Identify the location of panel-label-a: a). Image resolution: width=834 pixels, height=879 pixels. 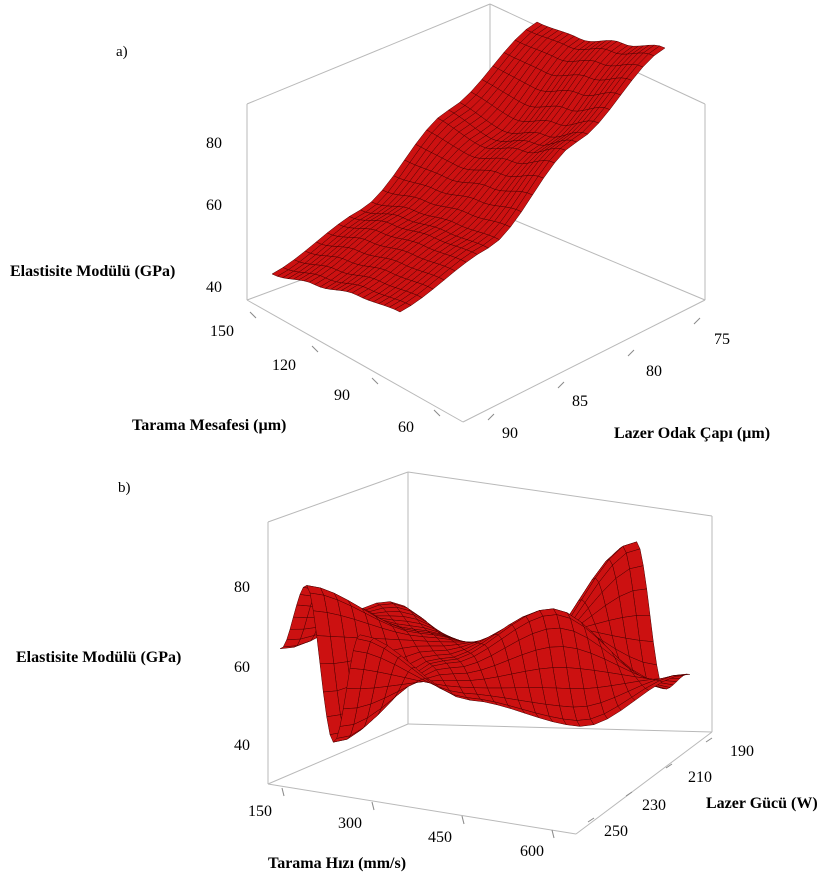
(122, 52).